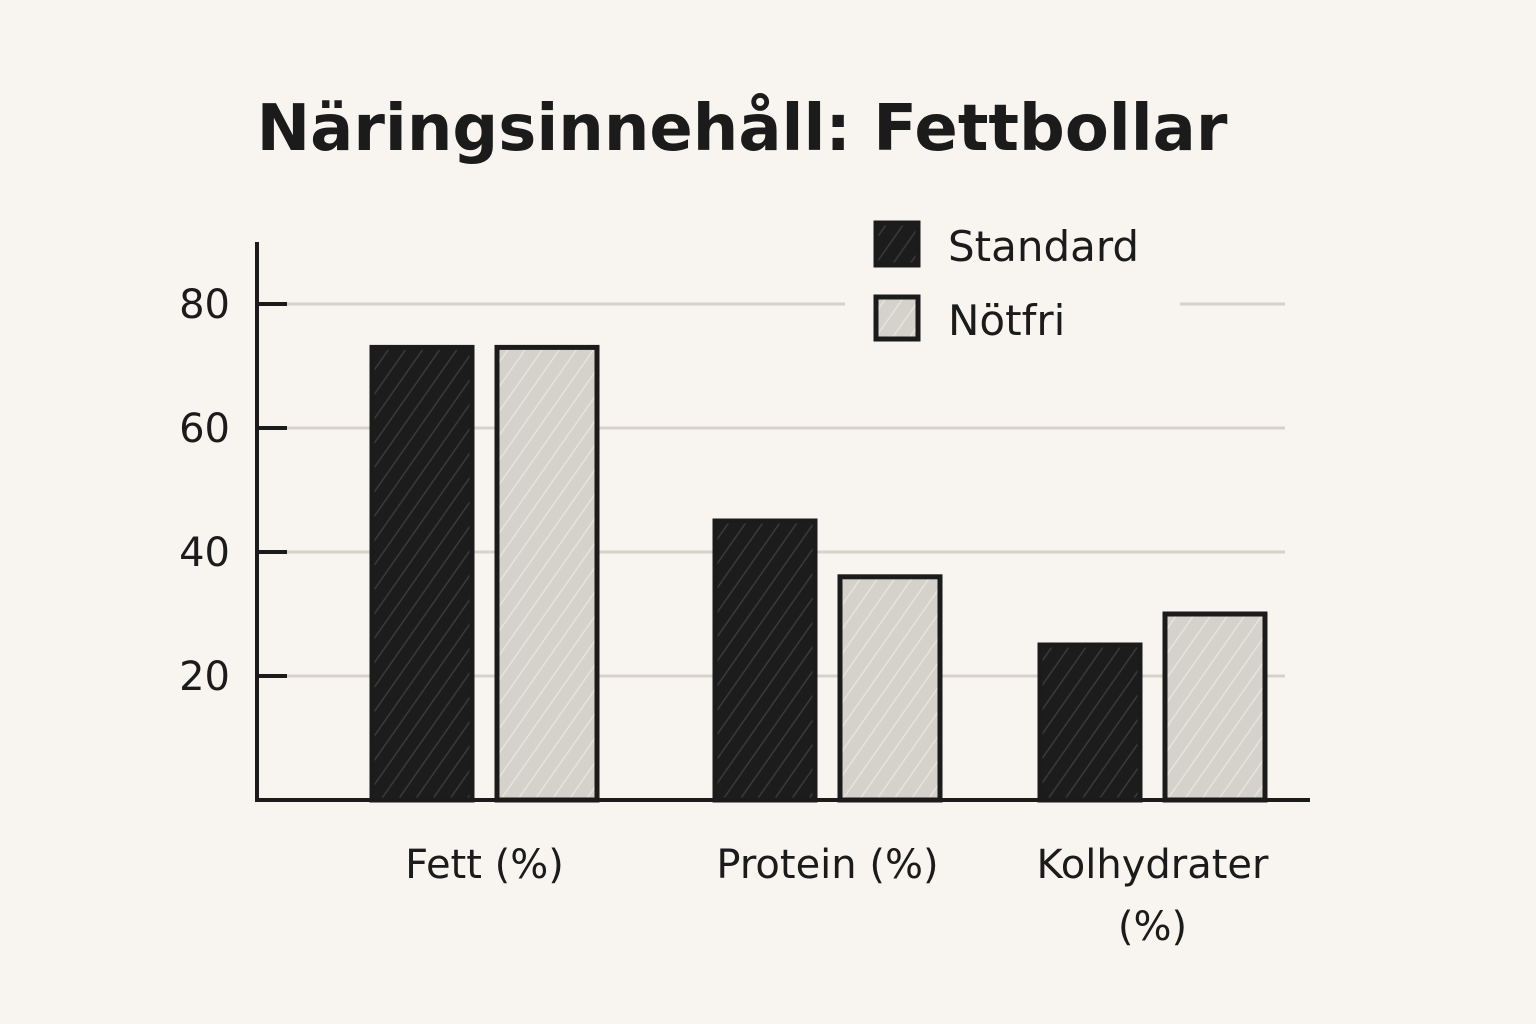 This screenshot has width=1536, height=1024. Describe the element at coordinates (204, 677) in the screenshot. I see `y-tick-label-20: 20` at that location.